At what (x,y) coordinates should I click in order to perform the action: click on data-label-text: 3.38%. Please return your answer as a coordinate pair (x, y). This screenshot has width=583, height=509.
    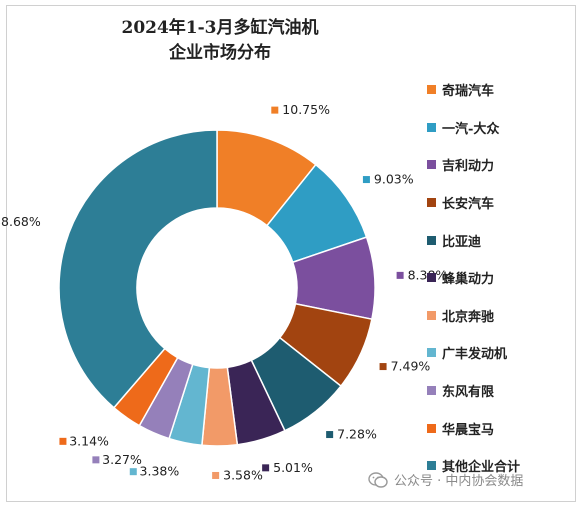
    Looking at the image, I should click on (160, 471).